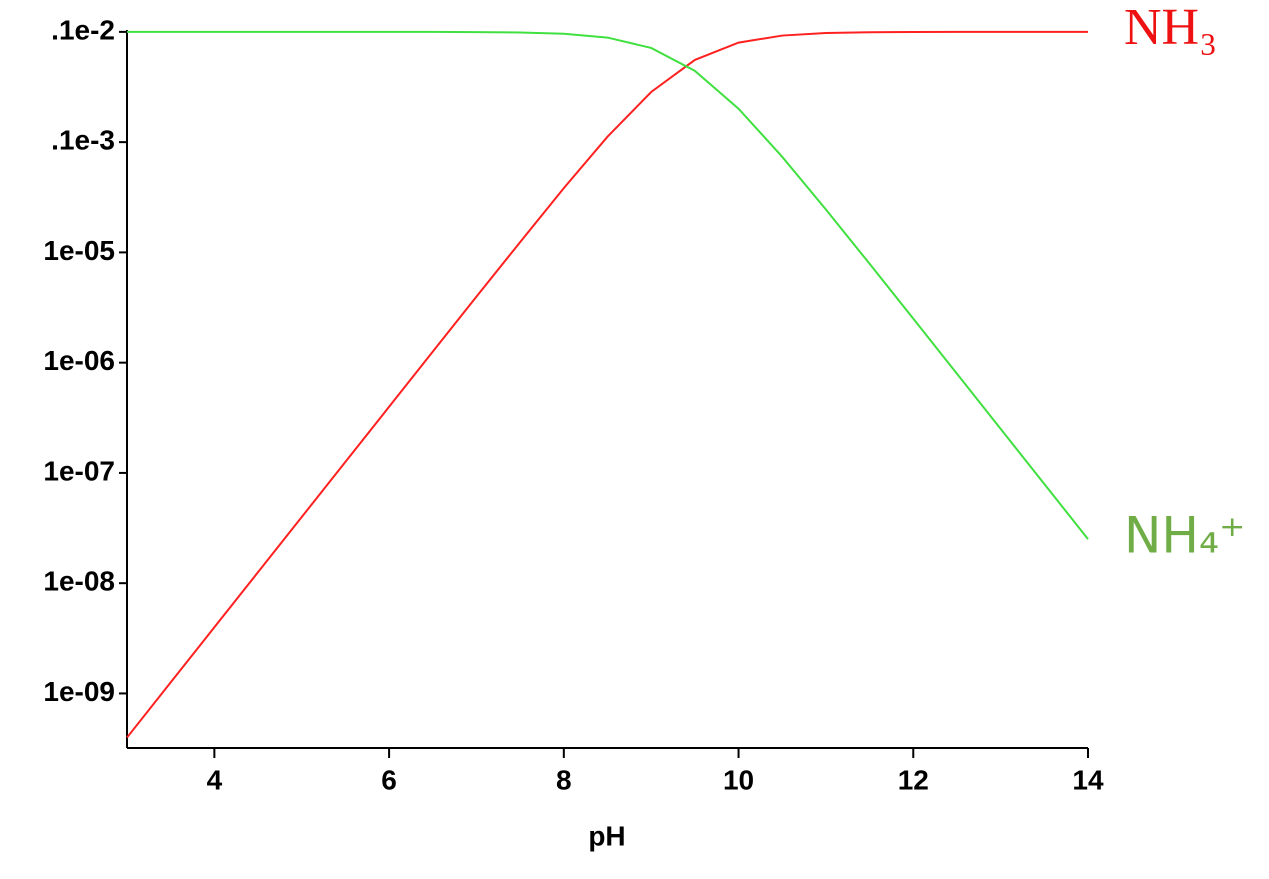 This screenshot has width=1269, height=879. I want to click on x-tick-label: 6, so click(389, 779).